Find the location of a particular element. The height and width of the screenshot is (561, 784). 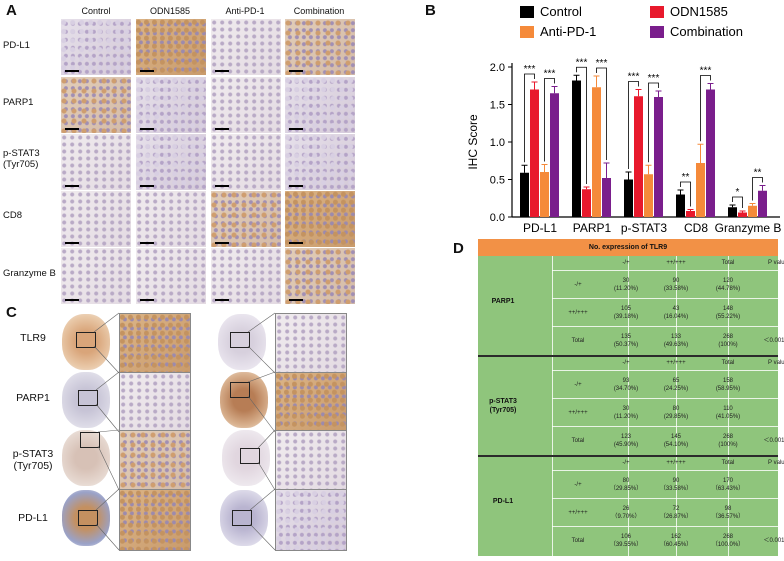

row-label-parp1-c: PARP1 is located at coordinates (33, 398).